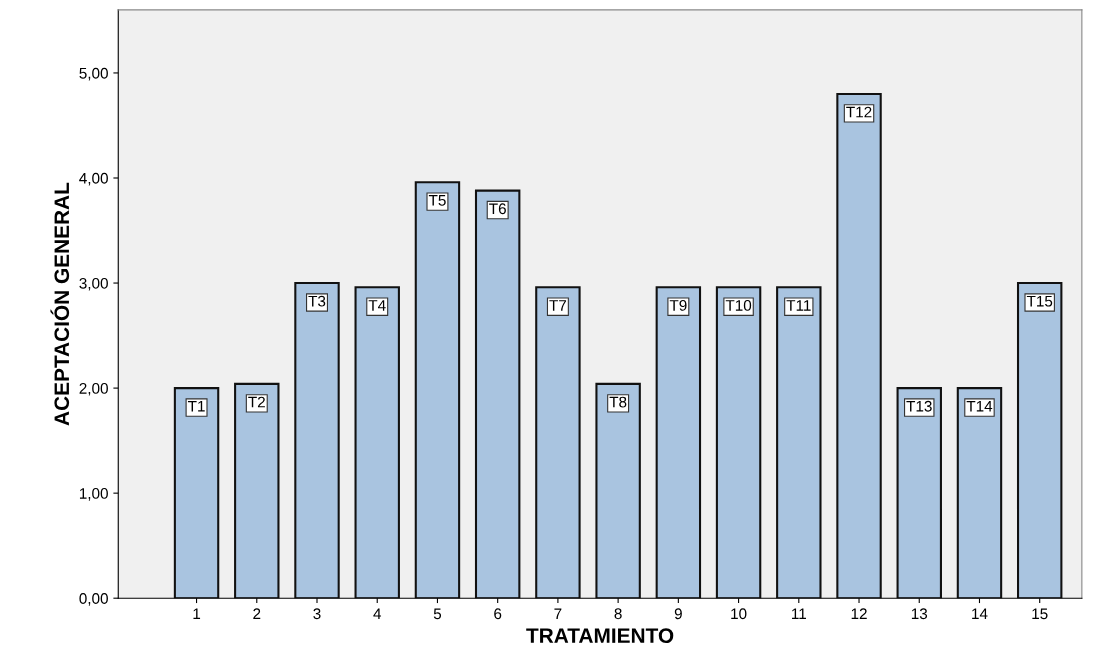 The image size is (1095, 661). I want to click on data-label: T15, so click(1039, 301).